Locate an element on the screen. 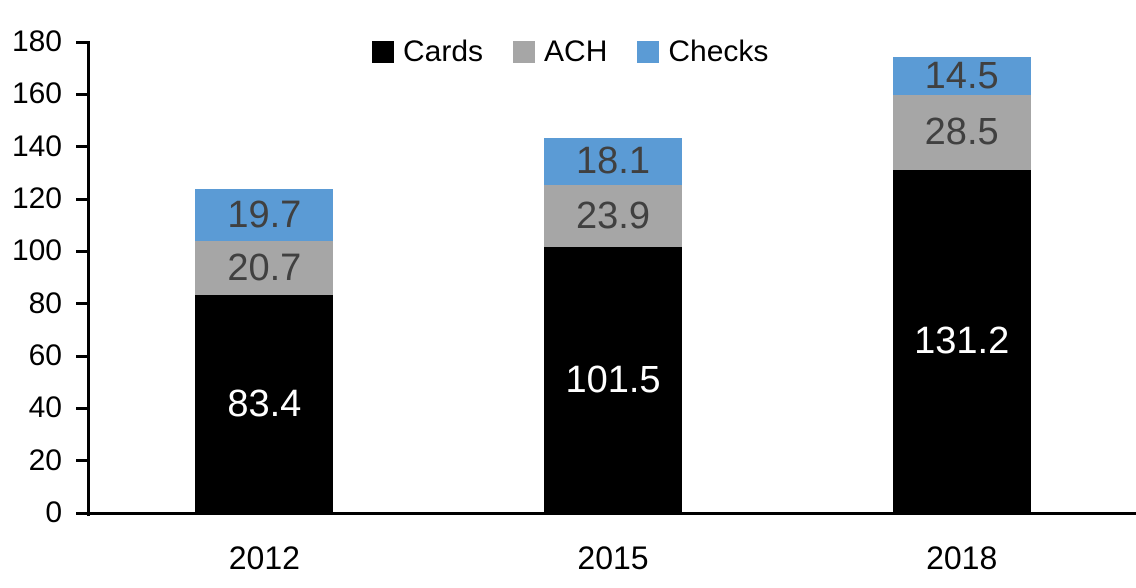 This screenshot has width=1136, height=588. legend-swatch-ach-icon is located at coordinates (524, 52).